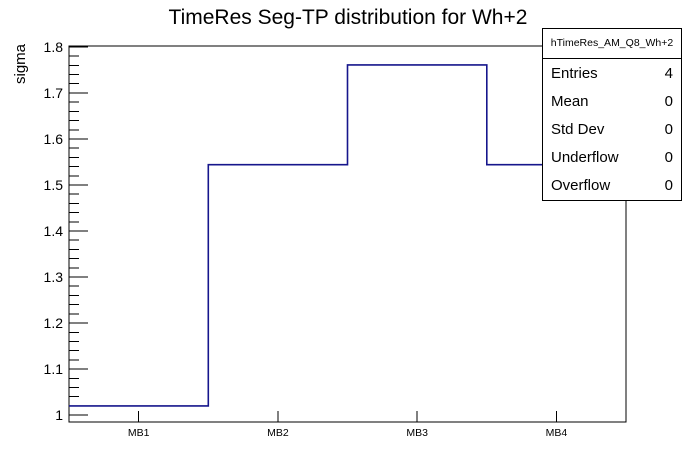 The width and height of the screenshot is (696, 472). Describe the element at coordinates (570, 101) in the screenshot. I see `stats-row-label: Mean` at that location.